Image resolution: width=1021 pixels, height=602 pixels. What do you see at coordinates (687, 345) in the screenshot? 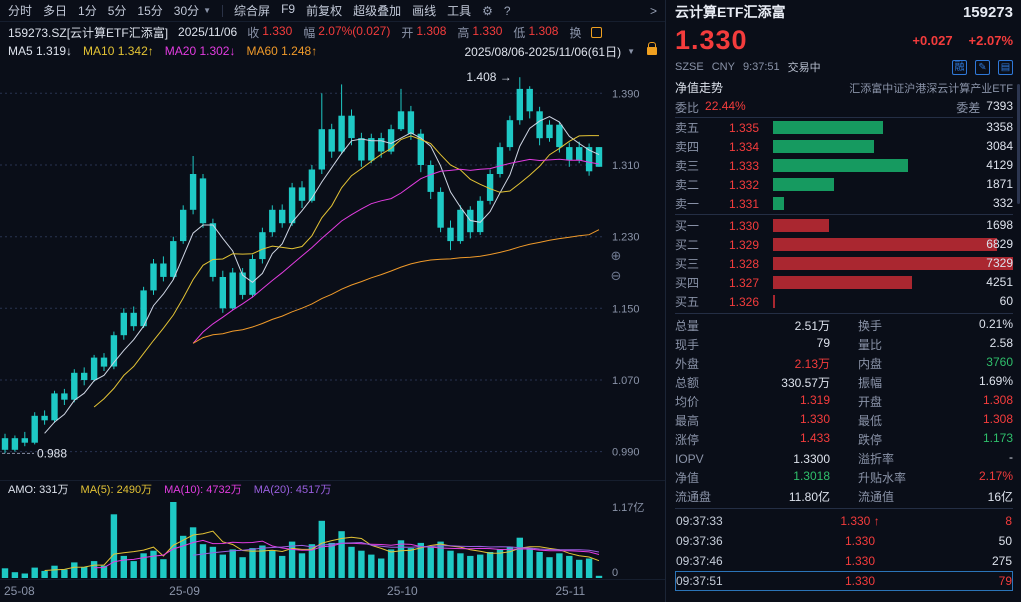
I see `stat-label: 现手` at bounding box center [687, 345].